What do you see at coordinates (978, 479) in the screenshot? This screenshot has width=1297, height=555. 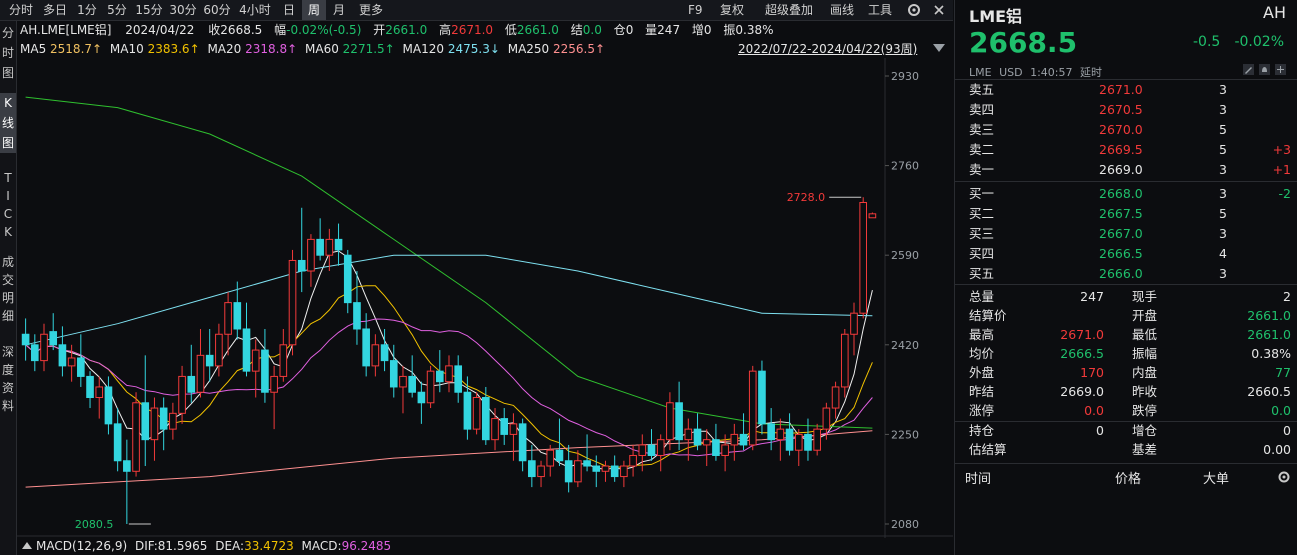 I see `trades-col-time: 时间` at bounding box center [978, 479].